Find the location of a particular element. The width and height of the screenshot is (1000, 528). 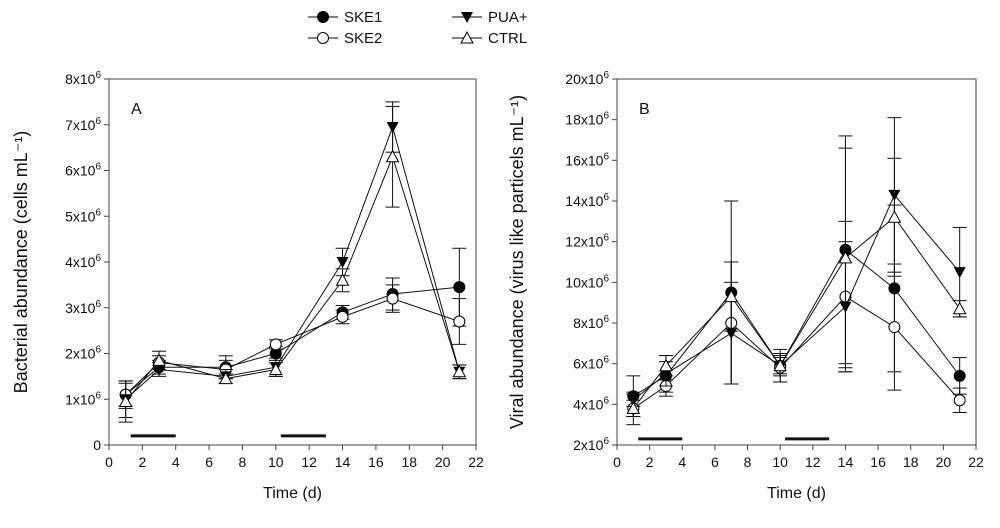

legend-marker-open-up-triangle-icon is located at coordinates (467, 37).